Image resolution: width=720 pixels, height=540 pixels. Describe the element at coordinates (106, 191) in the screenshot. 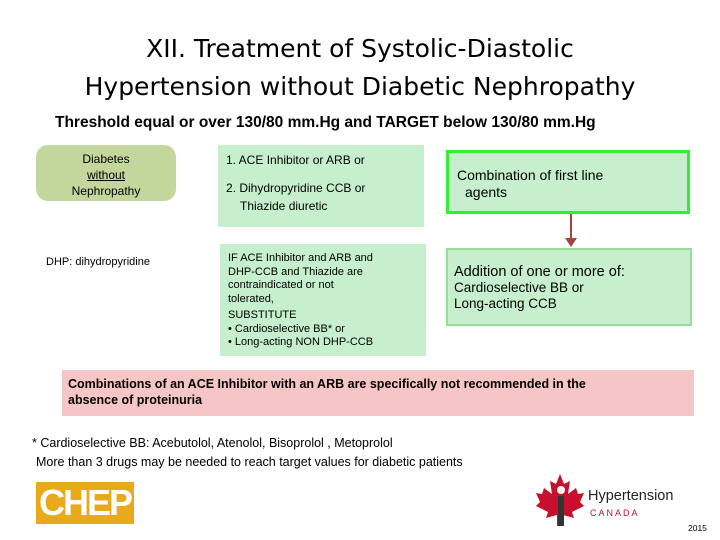

I see `diabetes-line-3: Nephropathy` at that location.